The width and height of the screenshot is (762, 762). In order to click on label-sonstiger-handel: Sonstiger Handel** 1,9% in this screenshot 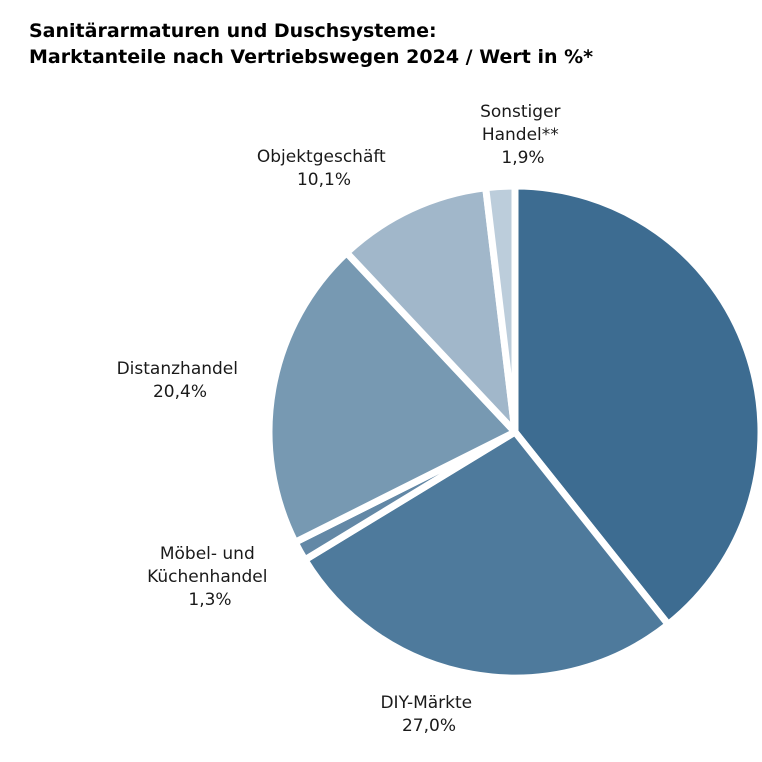, I will do `click(523, 135)`.